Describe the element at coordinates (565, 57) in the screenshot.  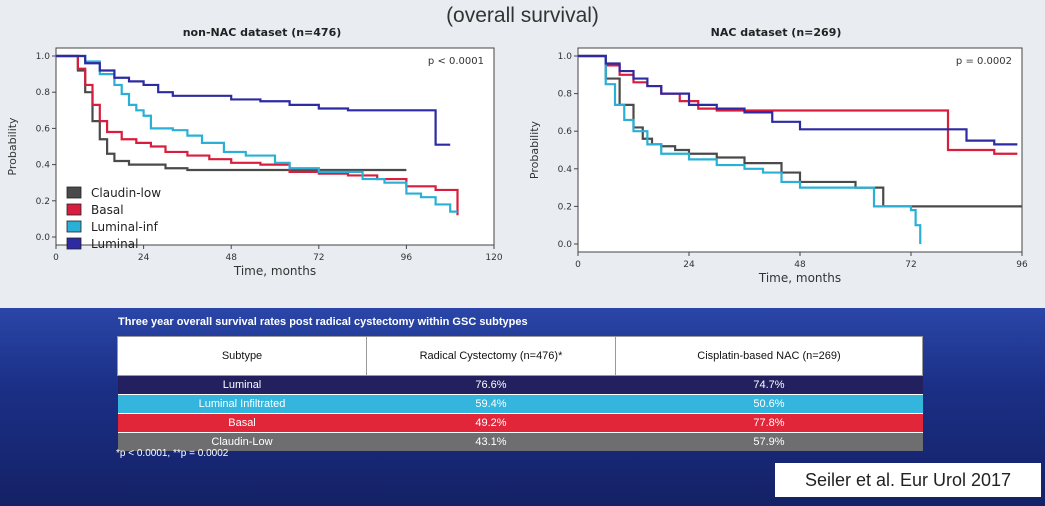
I see `nac-y-tick-label: 1.0` at that location.